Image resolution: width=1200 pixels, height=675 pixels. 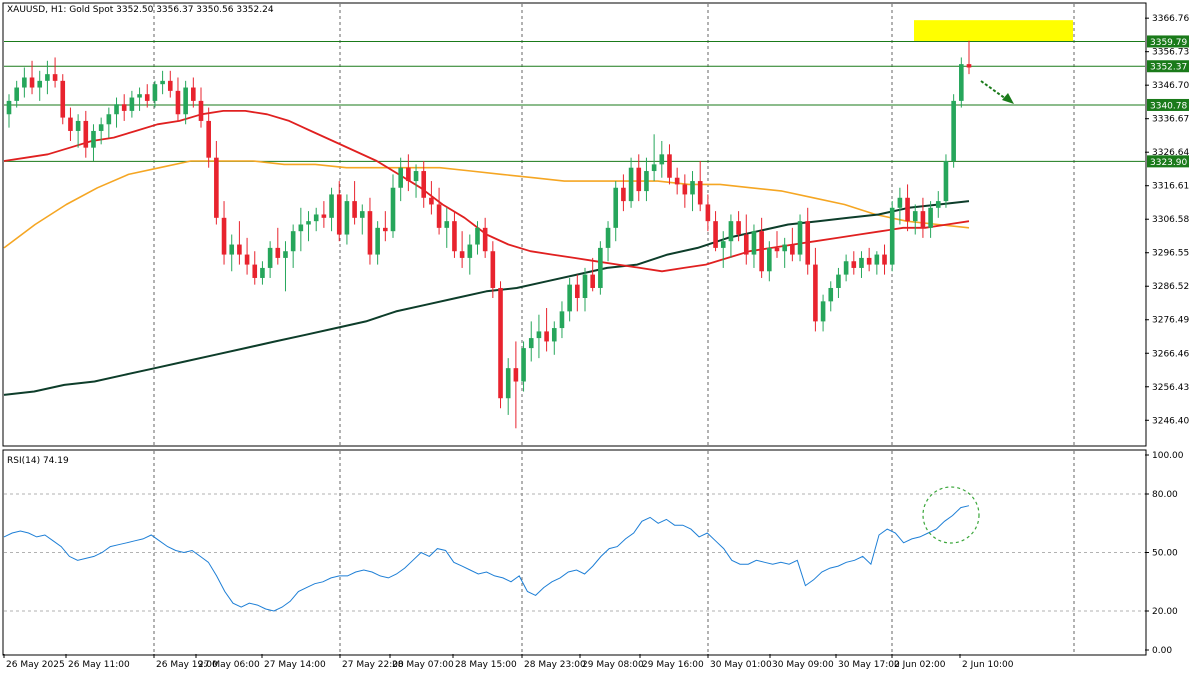 I want to click on price-tick-label: 3326.64, so click(x=1170, y=153).